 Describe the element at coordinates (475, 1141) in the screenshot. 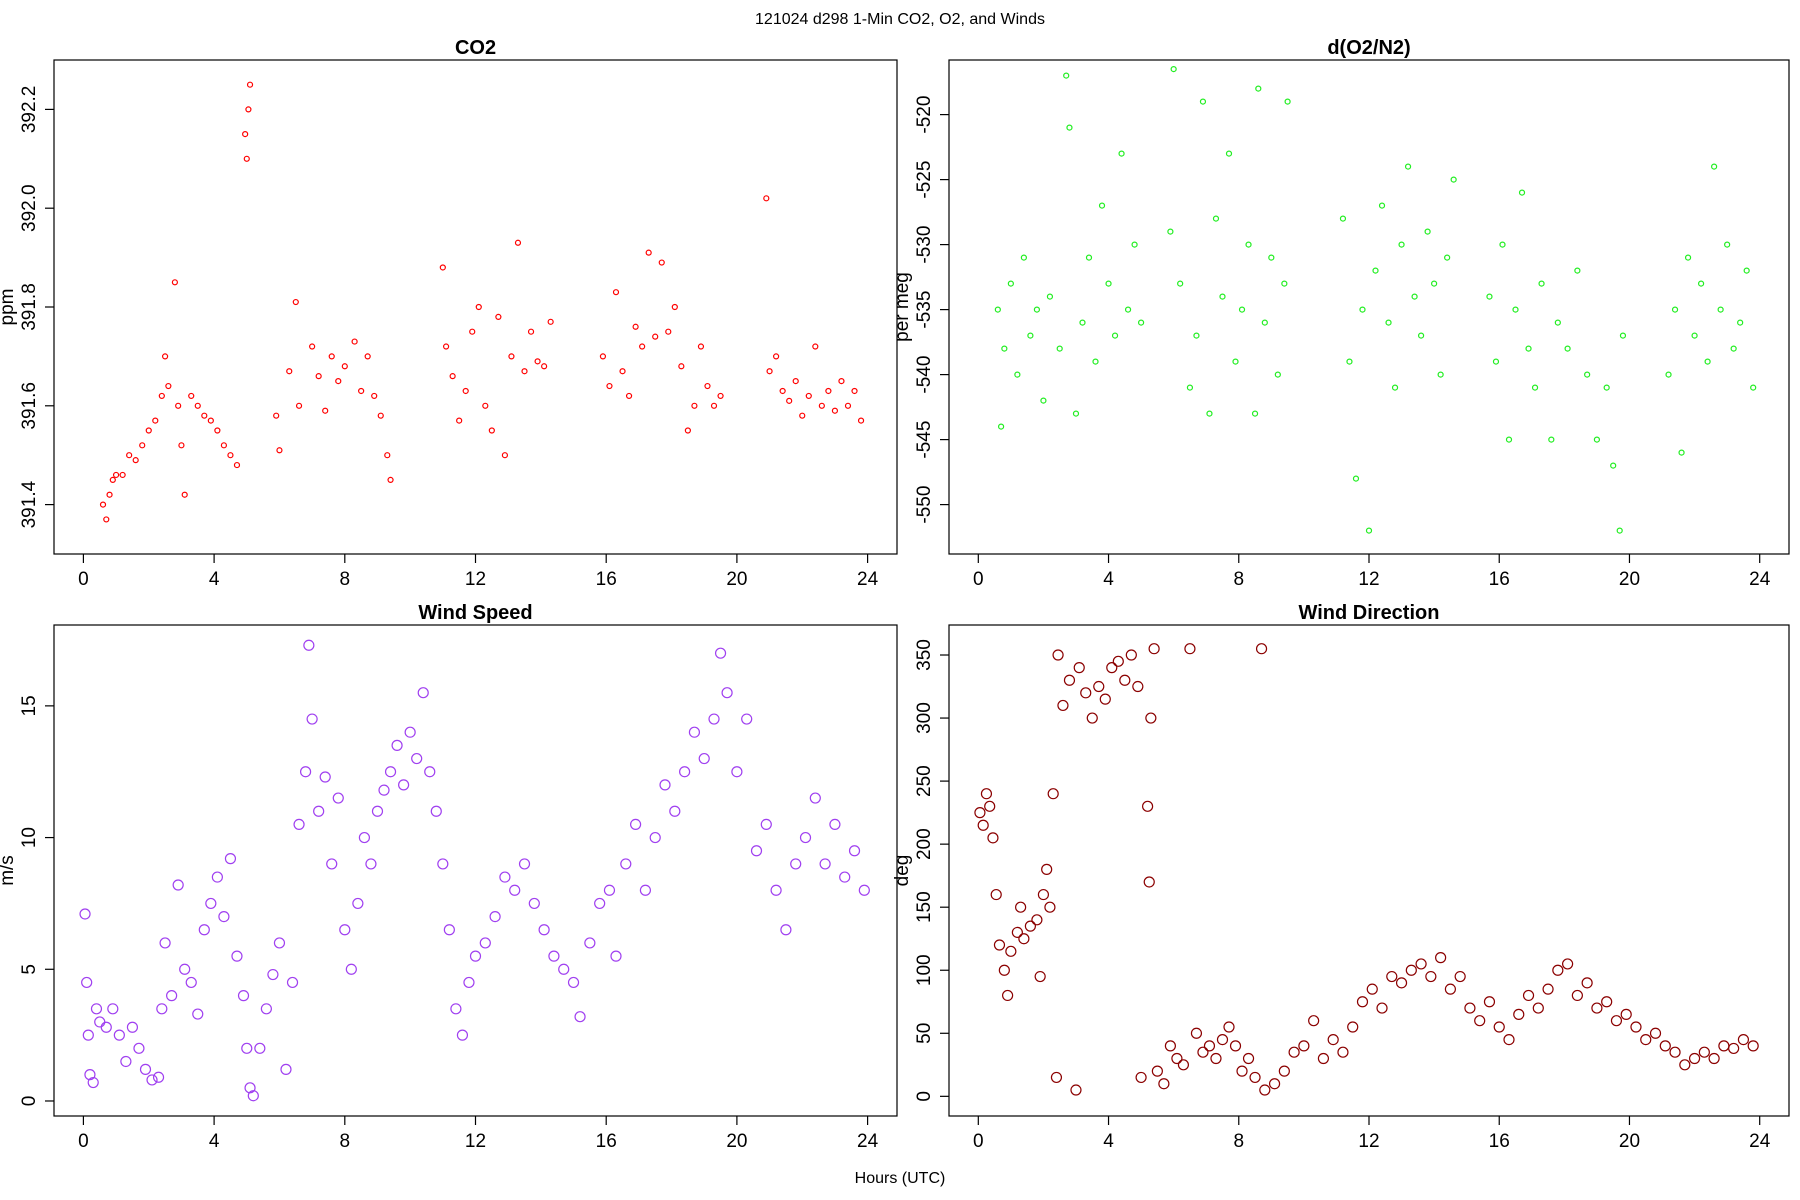

I see `x-tick-label: 12` at that location.